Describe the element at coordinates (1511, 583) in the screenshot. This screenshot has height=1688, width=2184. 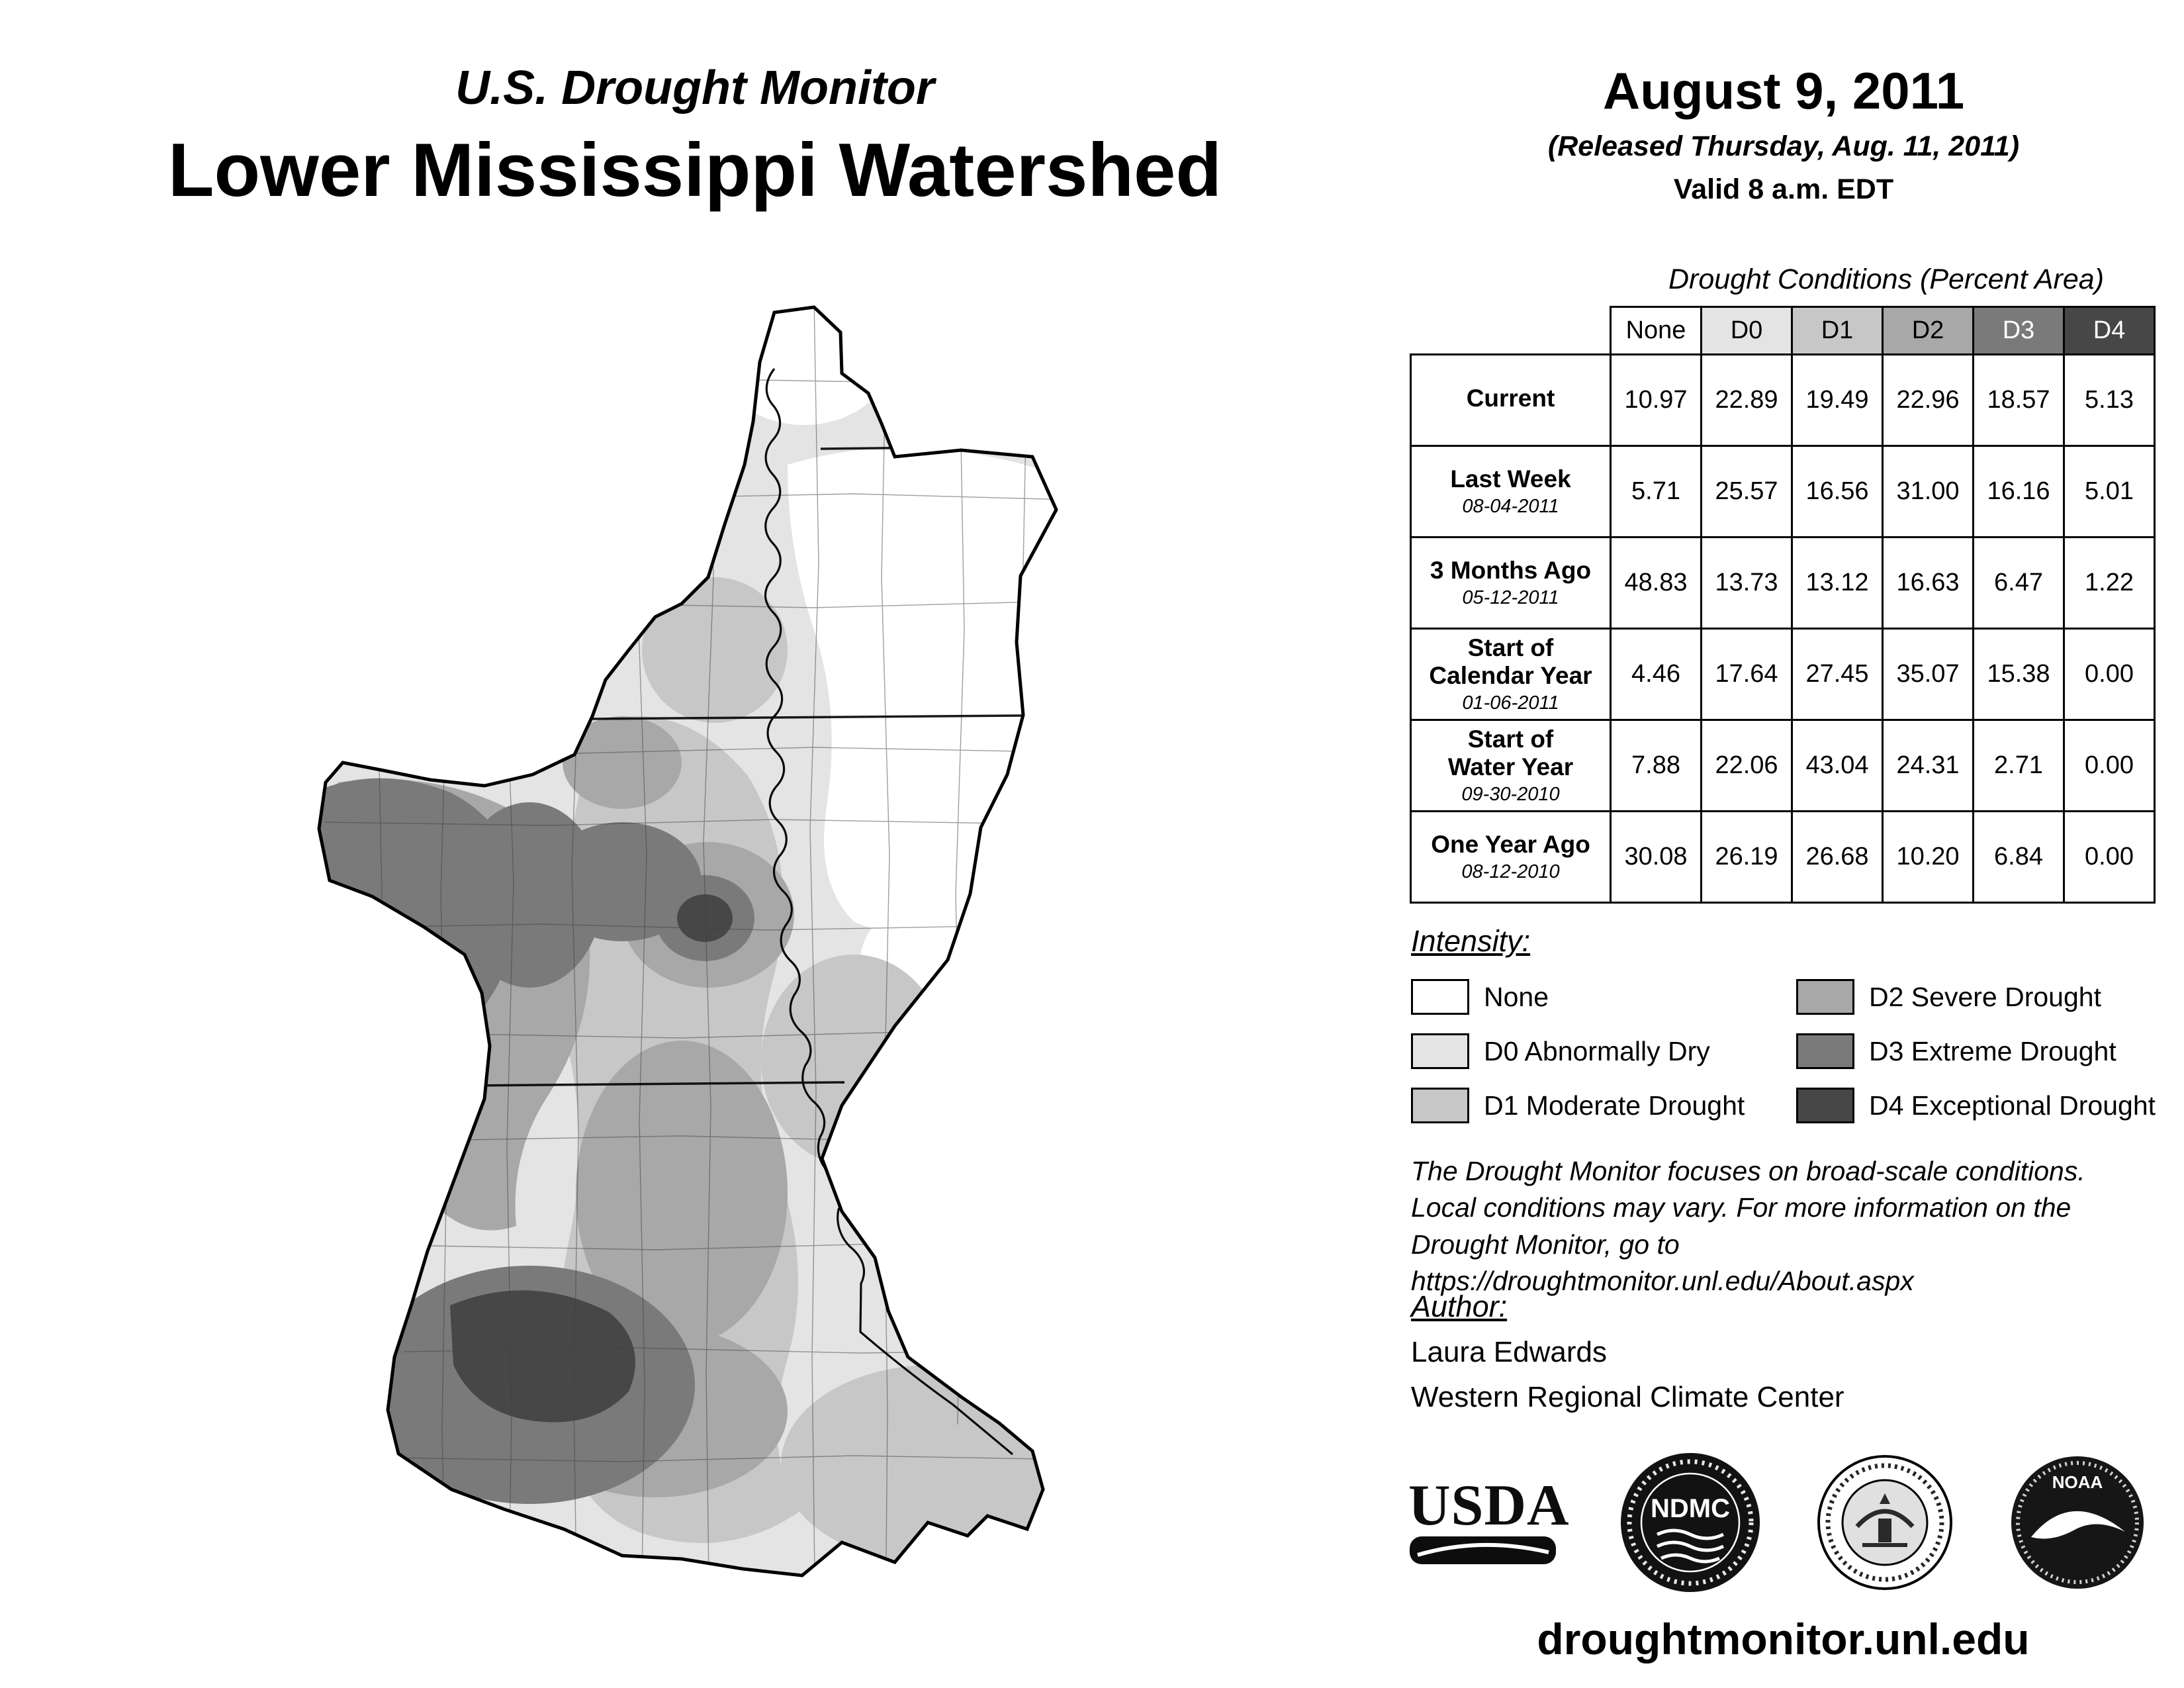
I see `row-label: 3 Months Ago 05-12-2011` at that location.